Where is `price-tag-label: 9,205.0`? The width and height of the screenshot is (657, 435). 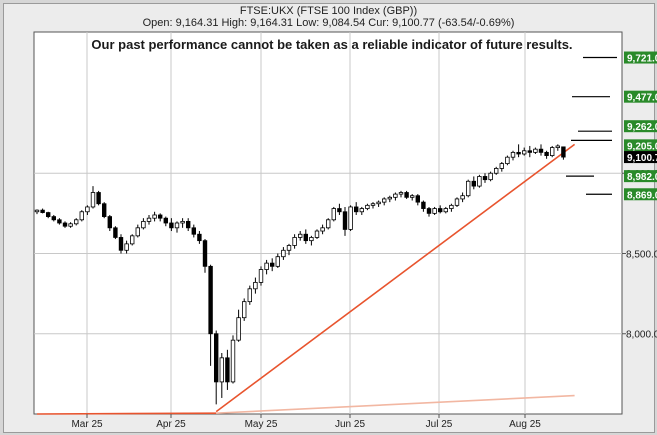 price-tag-label: 9,205.0 is located at coordinates (642, 146).